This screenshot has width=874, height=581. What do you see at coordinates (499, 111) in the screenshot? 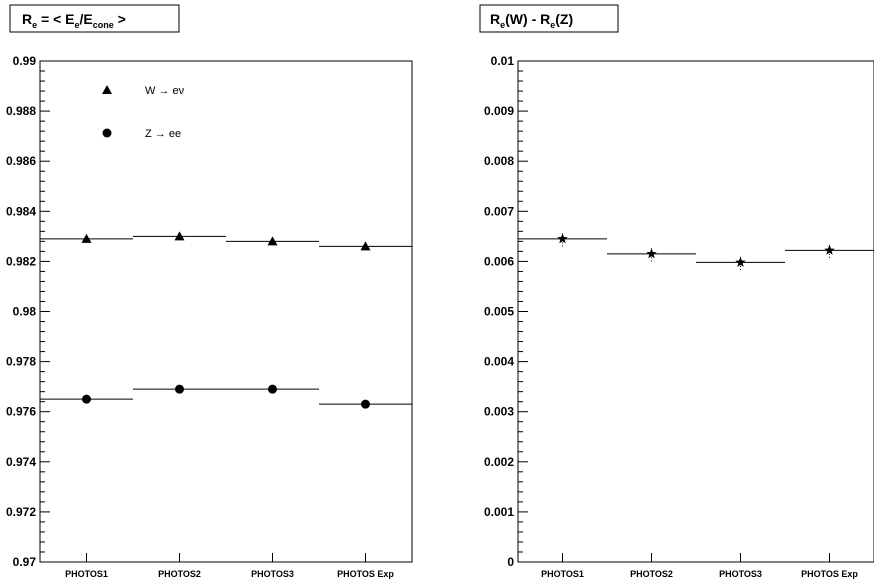
I see `right-y-tick-label: 0.009` at bounding box center [499, 111].